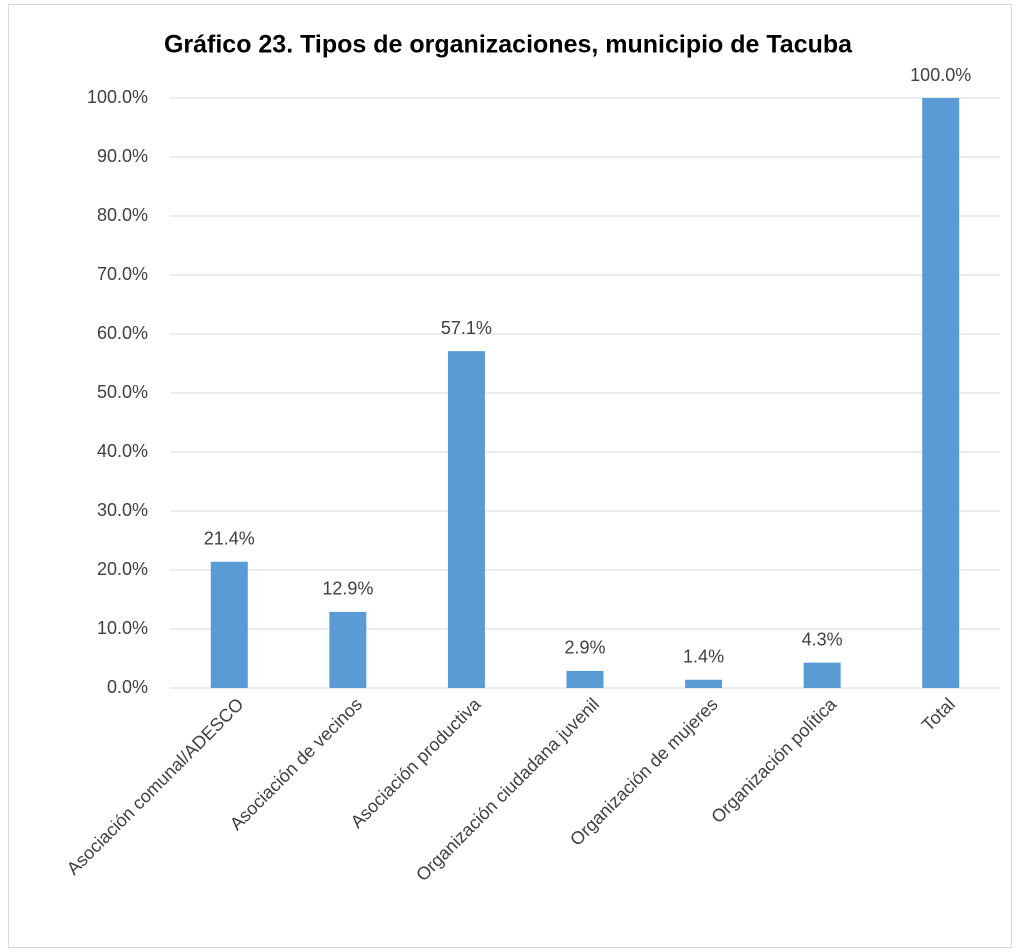 This screenshot has height=952, width=1016. What do you see at coordinates (822, 639) in the screenshot?
I see `value-label: 4.3%` at bounding box center [822, 639].